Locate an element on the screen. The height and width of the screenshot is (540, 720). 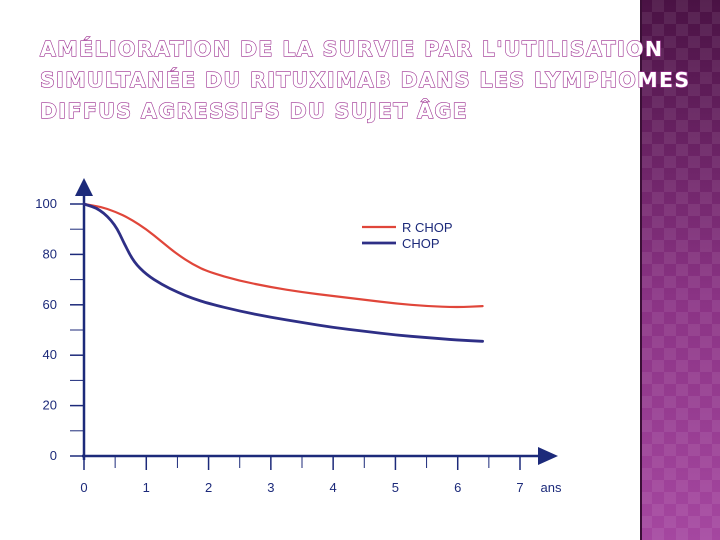
series-line-r-chop is located at coordinates (283, 255).